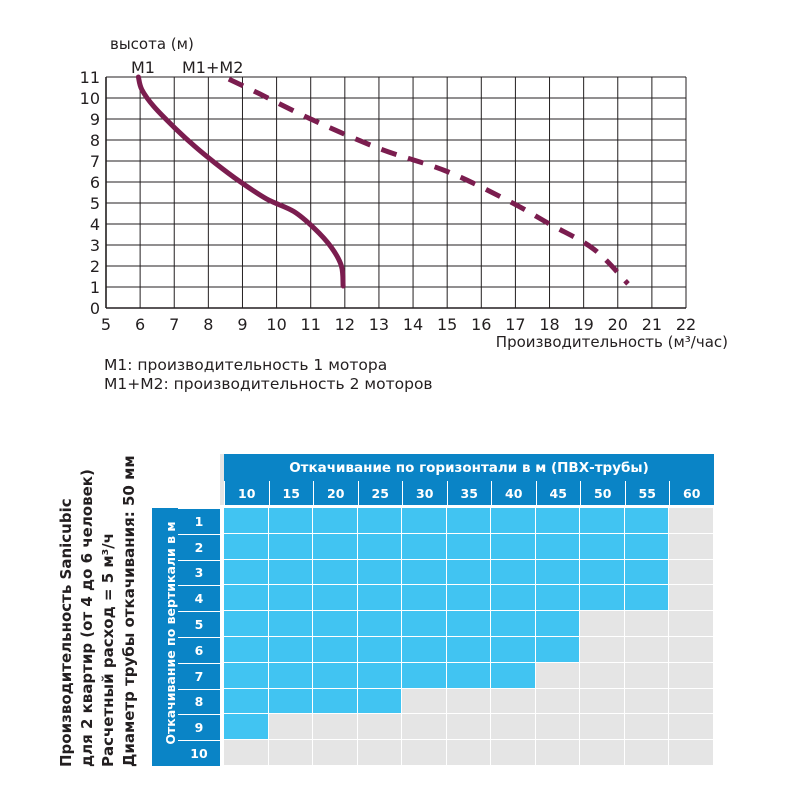 The image size is (800, 800). What do you see at coordinates (549, 324) in the screenshot?
I see `x-tick-label: 18` at bounding box center [549, 324].